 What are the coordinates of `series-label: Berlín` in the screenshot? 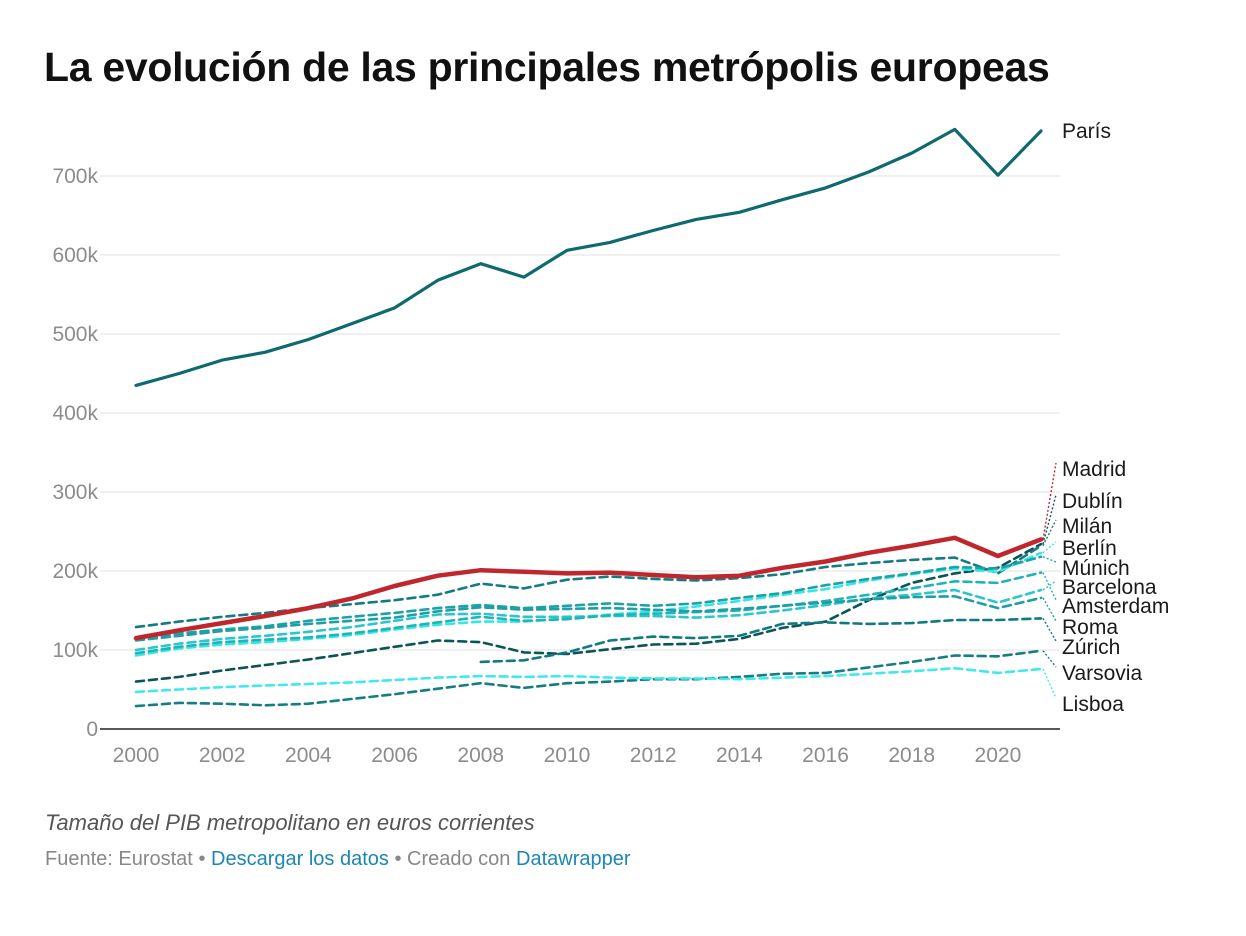 It's located at (1089, 548).